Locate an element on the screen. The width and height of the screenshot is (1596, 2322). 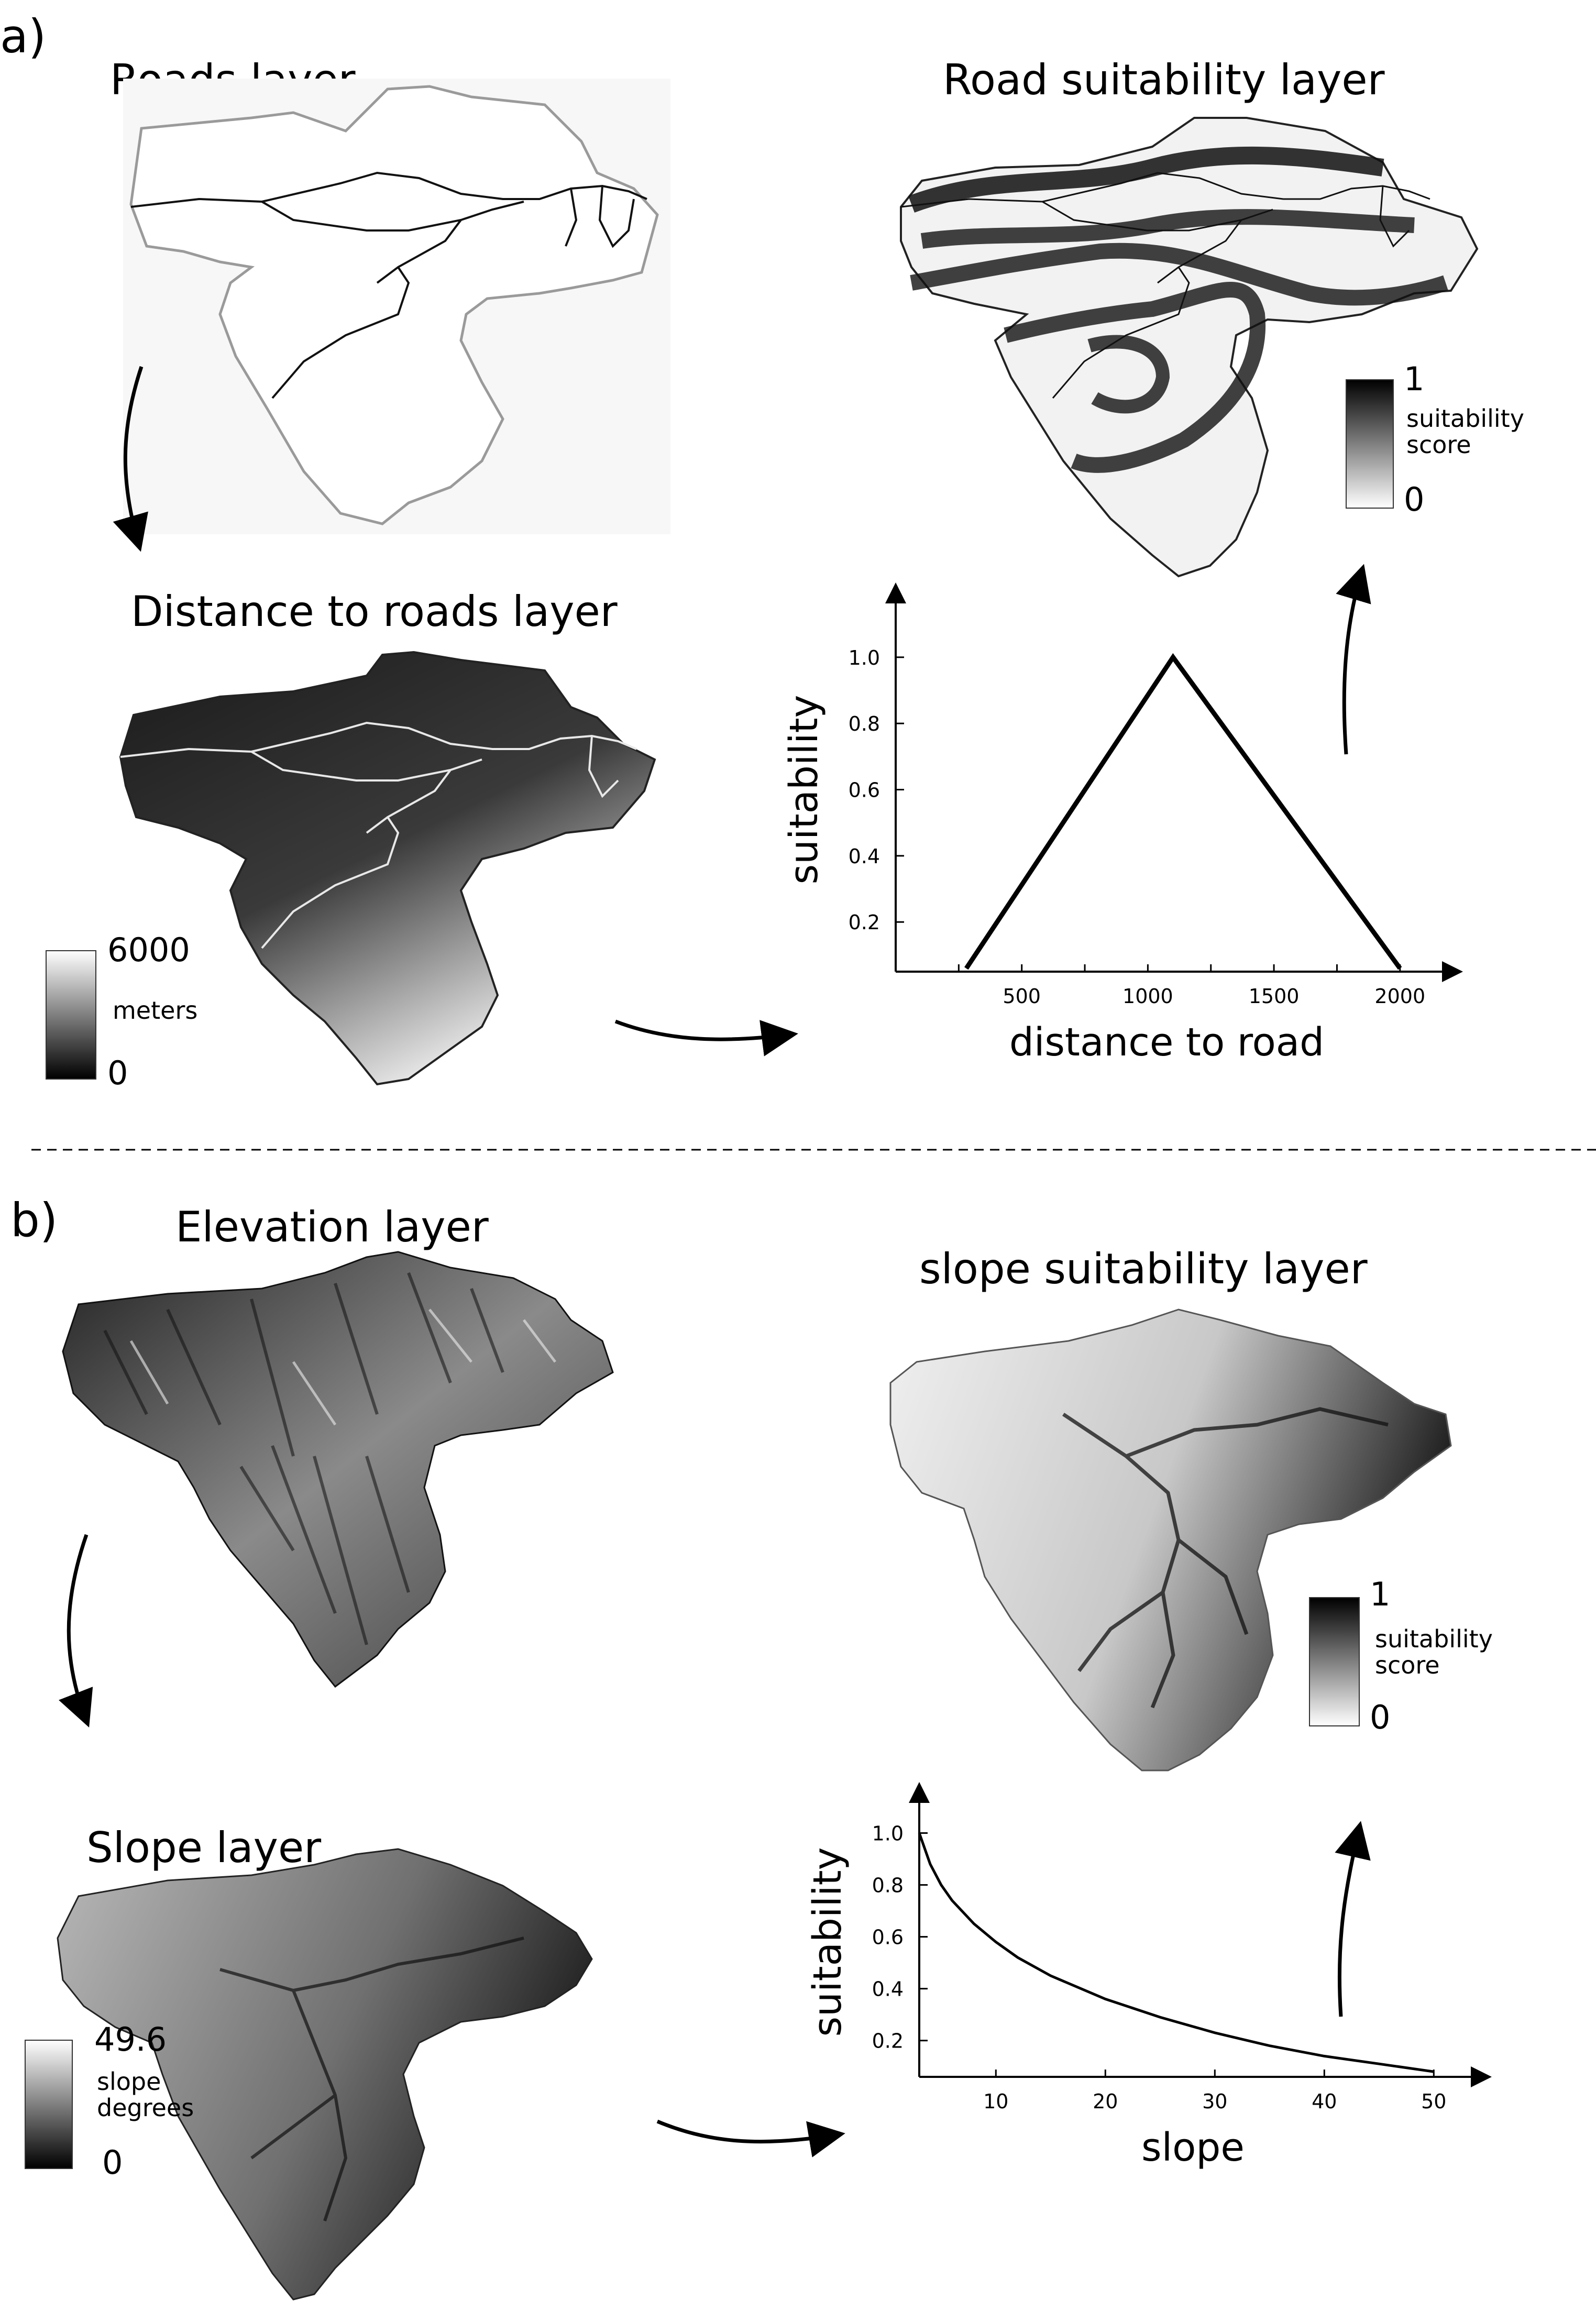
x-axis-label: distance to road is located at coordinates (1166, 1042).